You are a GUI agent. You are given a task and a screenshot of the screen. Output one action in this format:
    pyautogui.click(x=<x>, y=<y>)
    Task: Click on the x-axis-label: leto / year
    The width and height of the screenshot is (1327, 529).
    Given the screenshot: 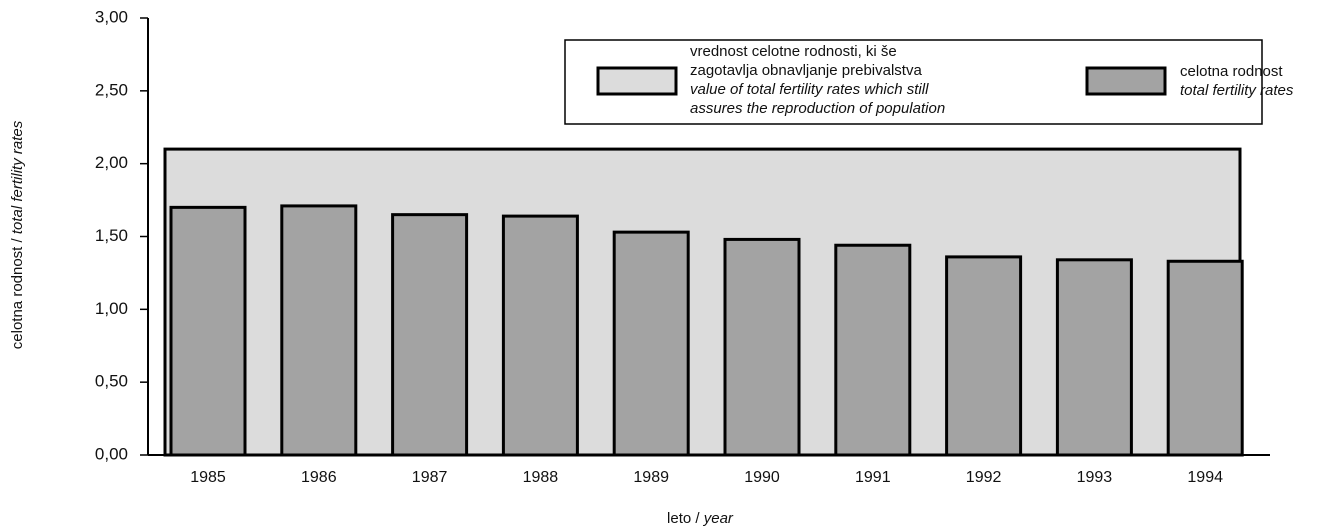 What is the action you would take?
    pyautogui.click(x=700, y=518)
    